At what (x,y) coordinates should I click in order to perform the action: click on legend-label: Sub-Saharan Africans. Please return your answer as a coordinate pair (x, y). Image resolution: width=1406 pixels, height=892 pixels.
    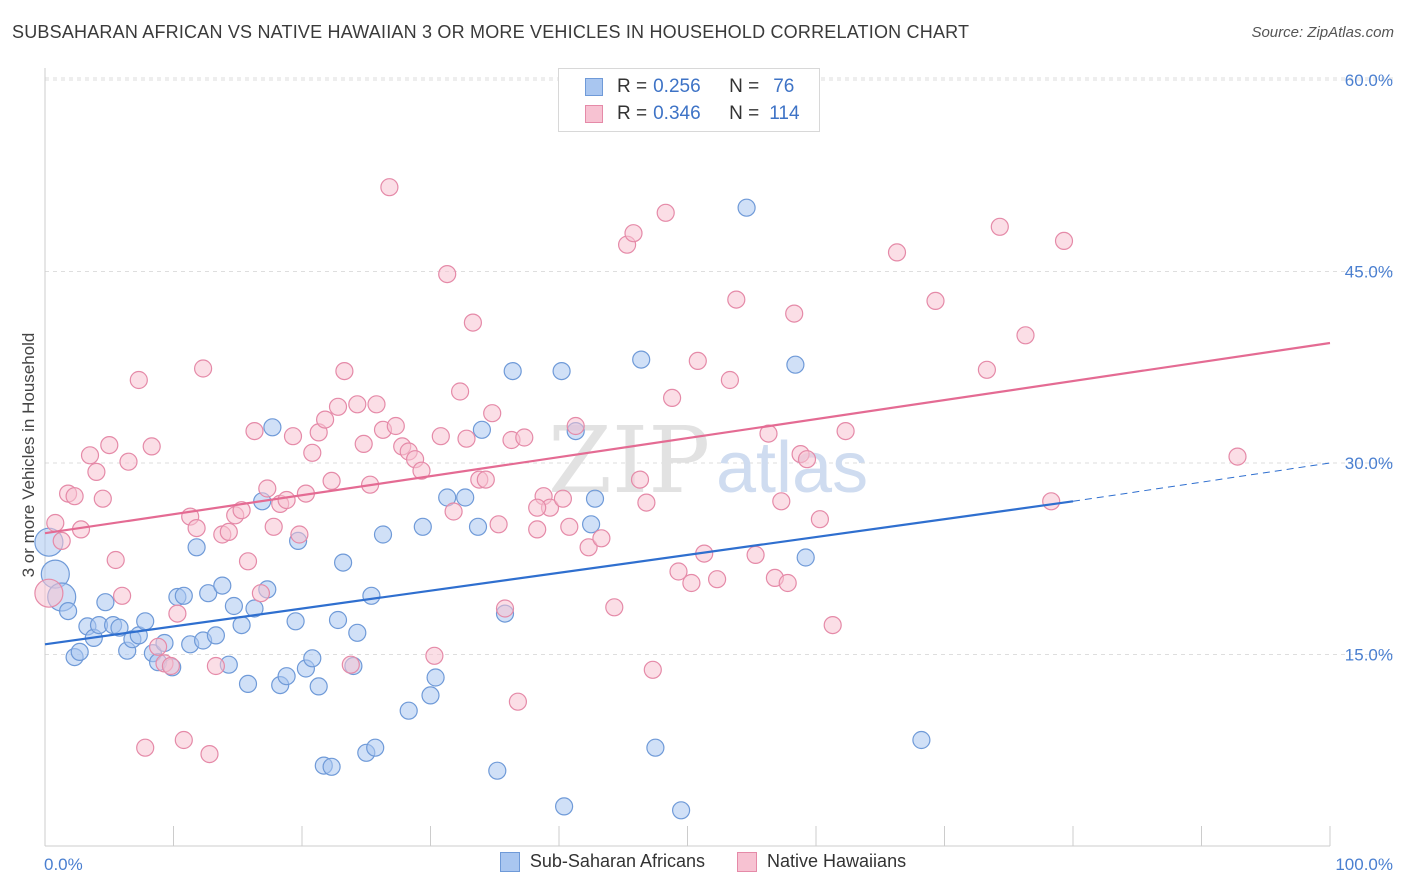
    Looking at the image, I should click on (617, 861).